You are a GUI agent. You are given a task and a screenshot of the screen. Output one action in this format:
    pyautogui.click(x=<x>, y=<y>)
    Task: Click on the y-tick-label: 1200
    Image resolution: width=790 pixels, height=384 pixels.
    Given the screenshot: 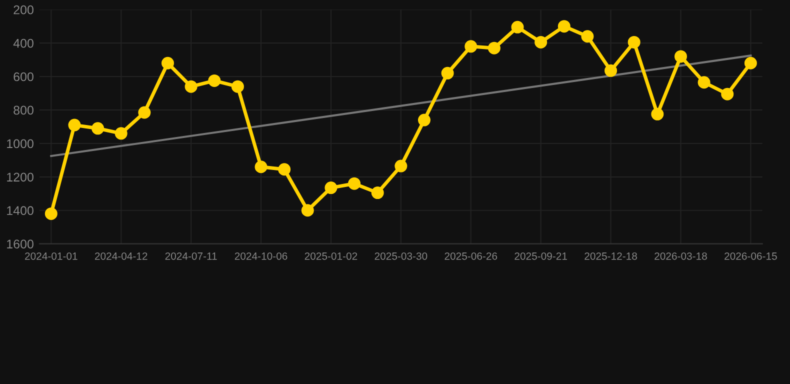 What is the action you would take?
    pyautogui.click(x=20, y=177)
    